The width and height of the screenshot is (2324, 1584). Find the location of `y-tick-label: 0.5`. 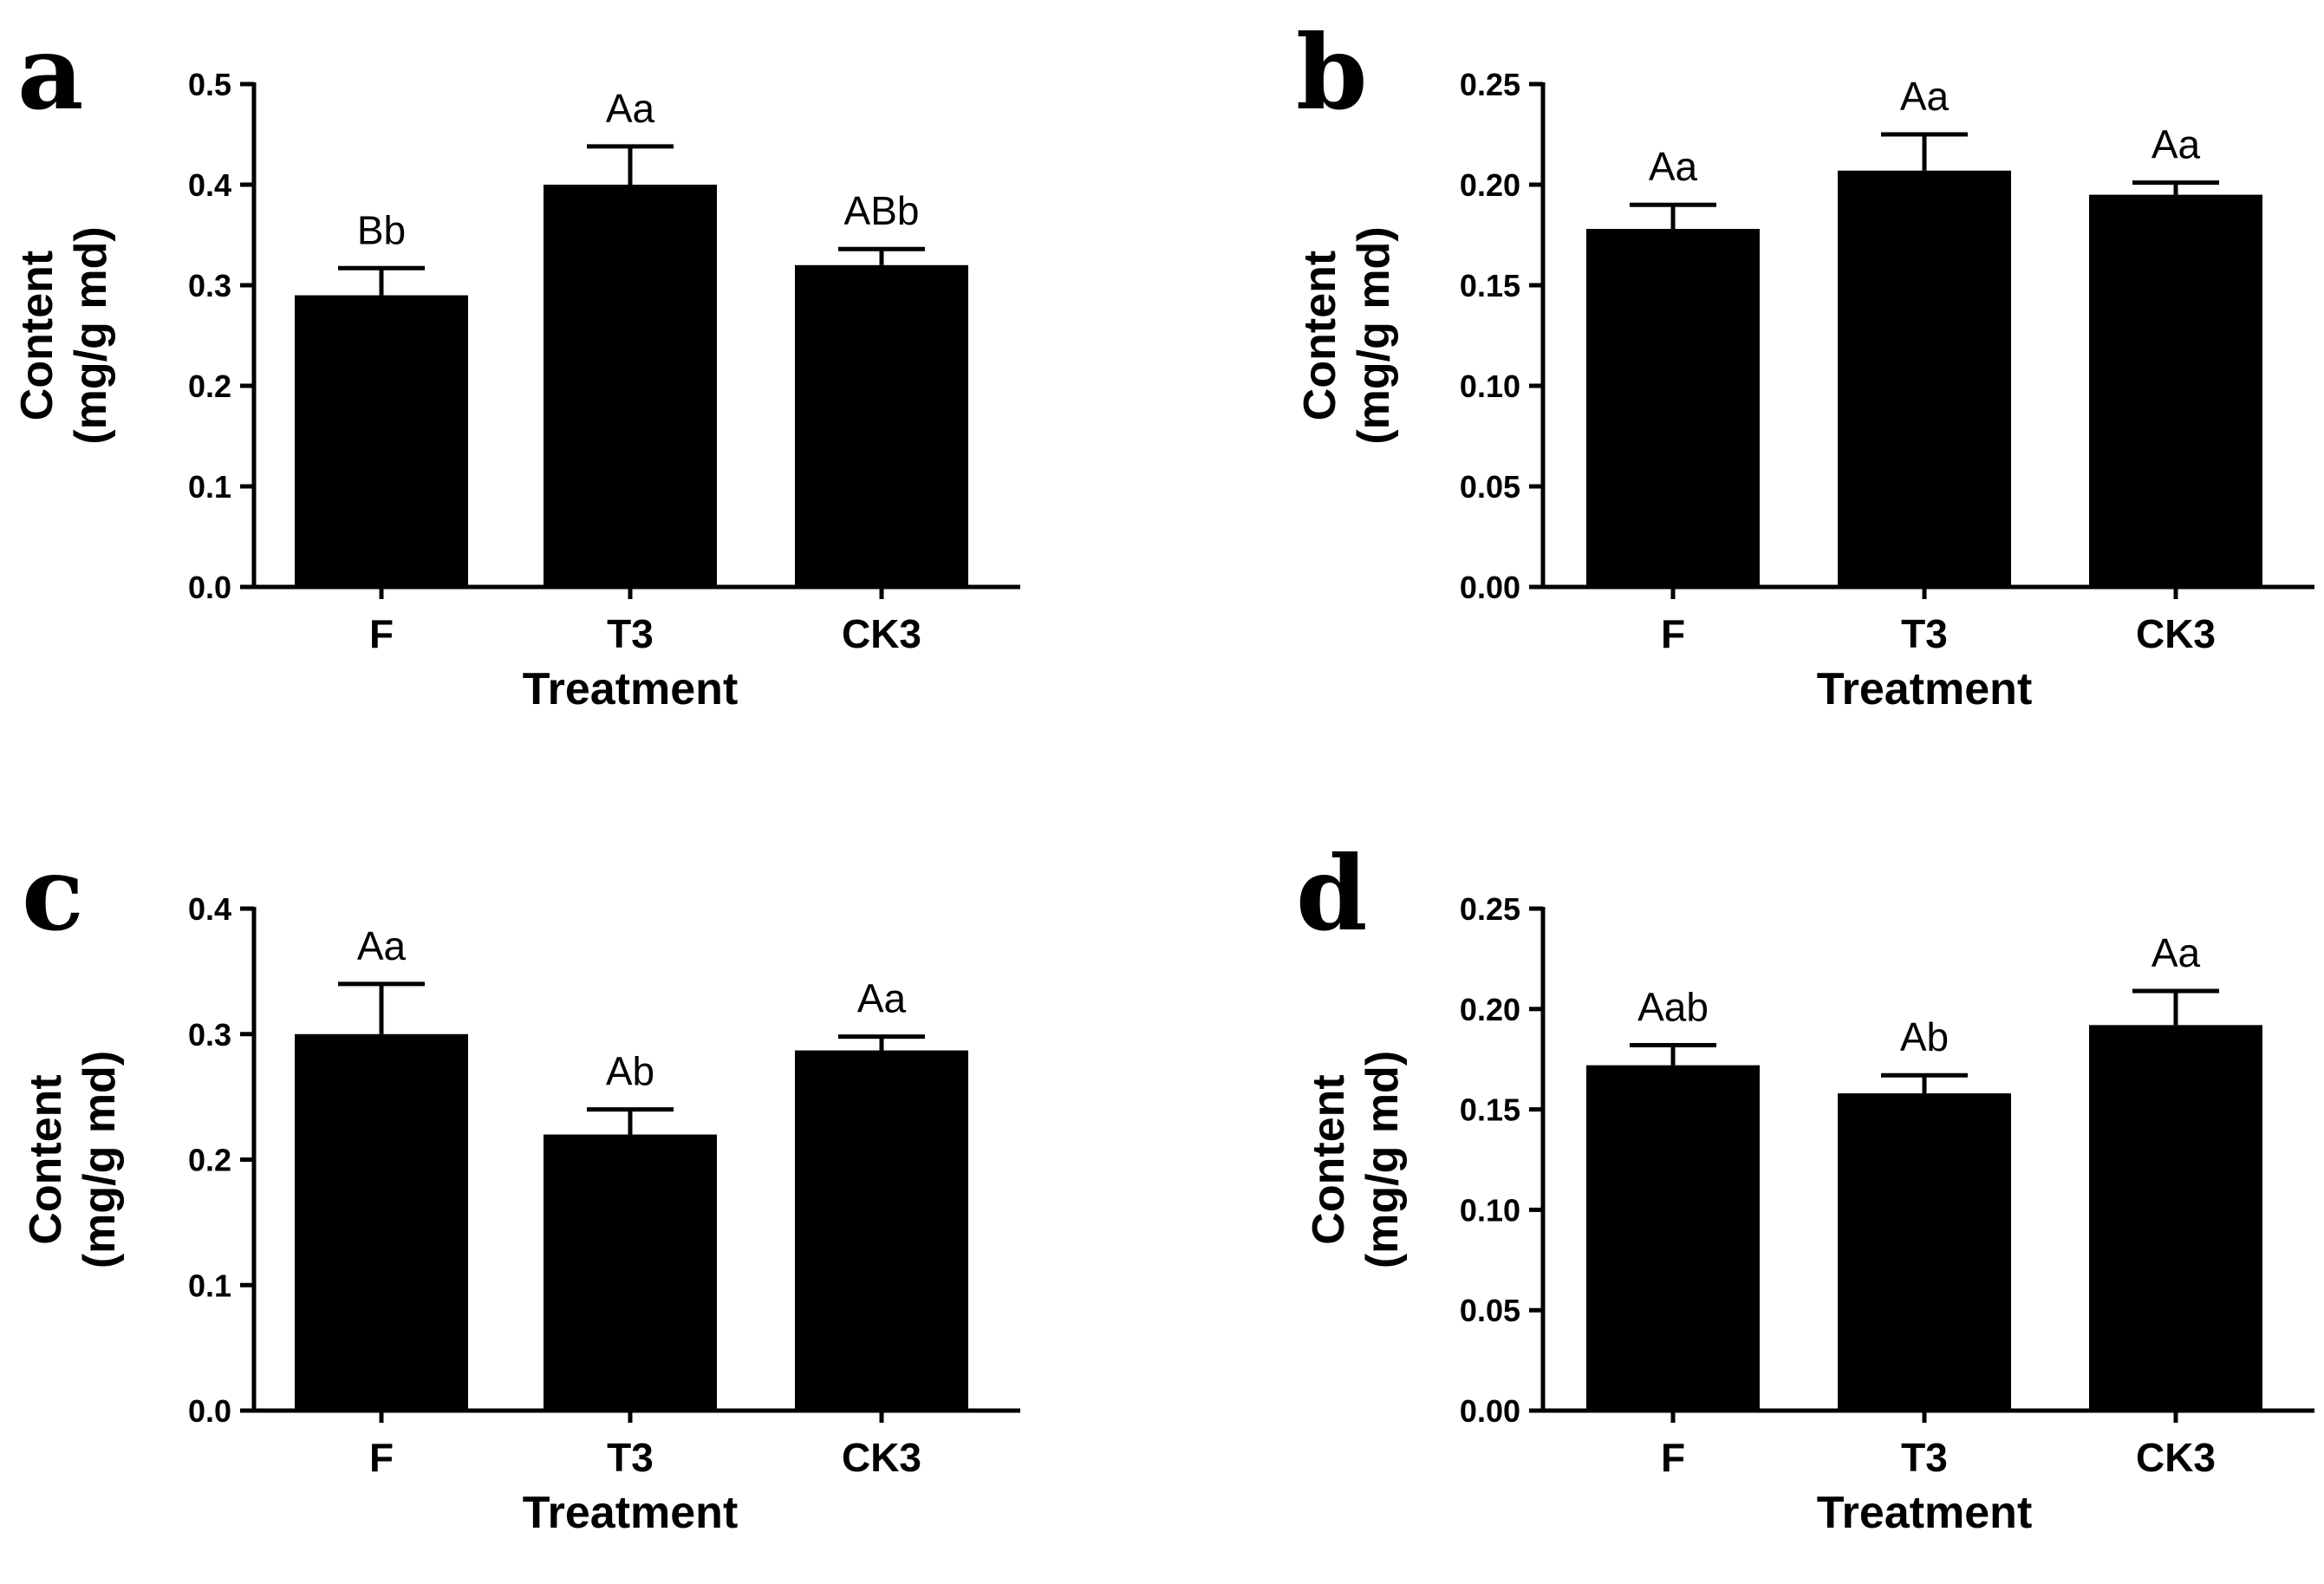

y-tick-label: 0.5 is located at coordinates (209, 84).